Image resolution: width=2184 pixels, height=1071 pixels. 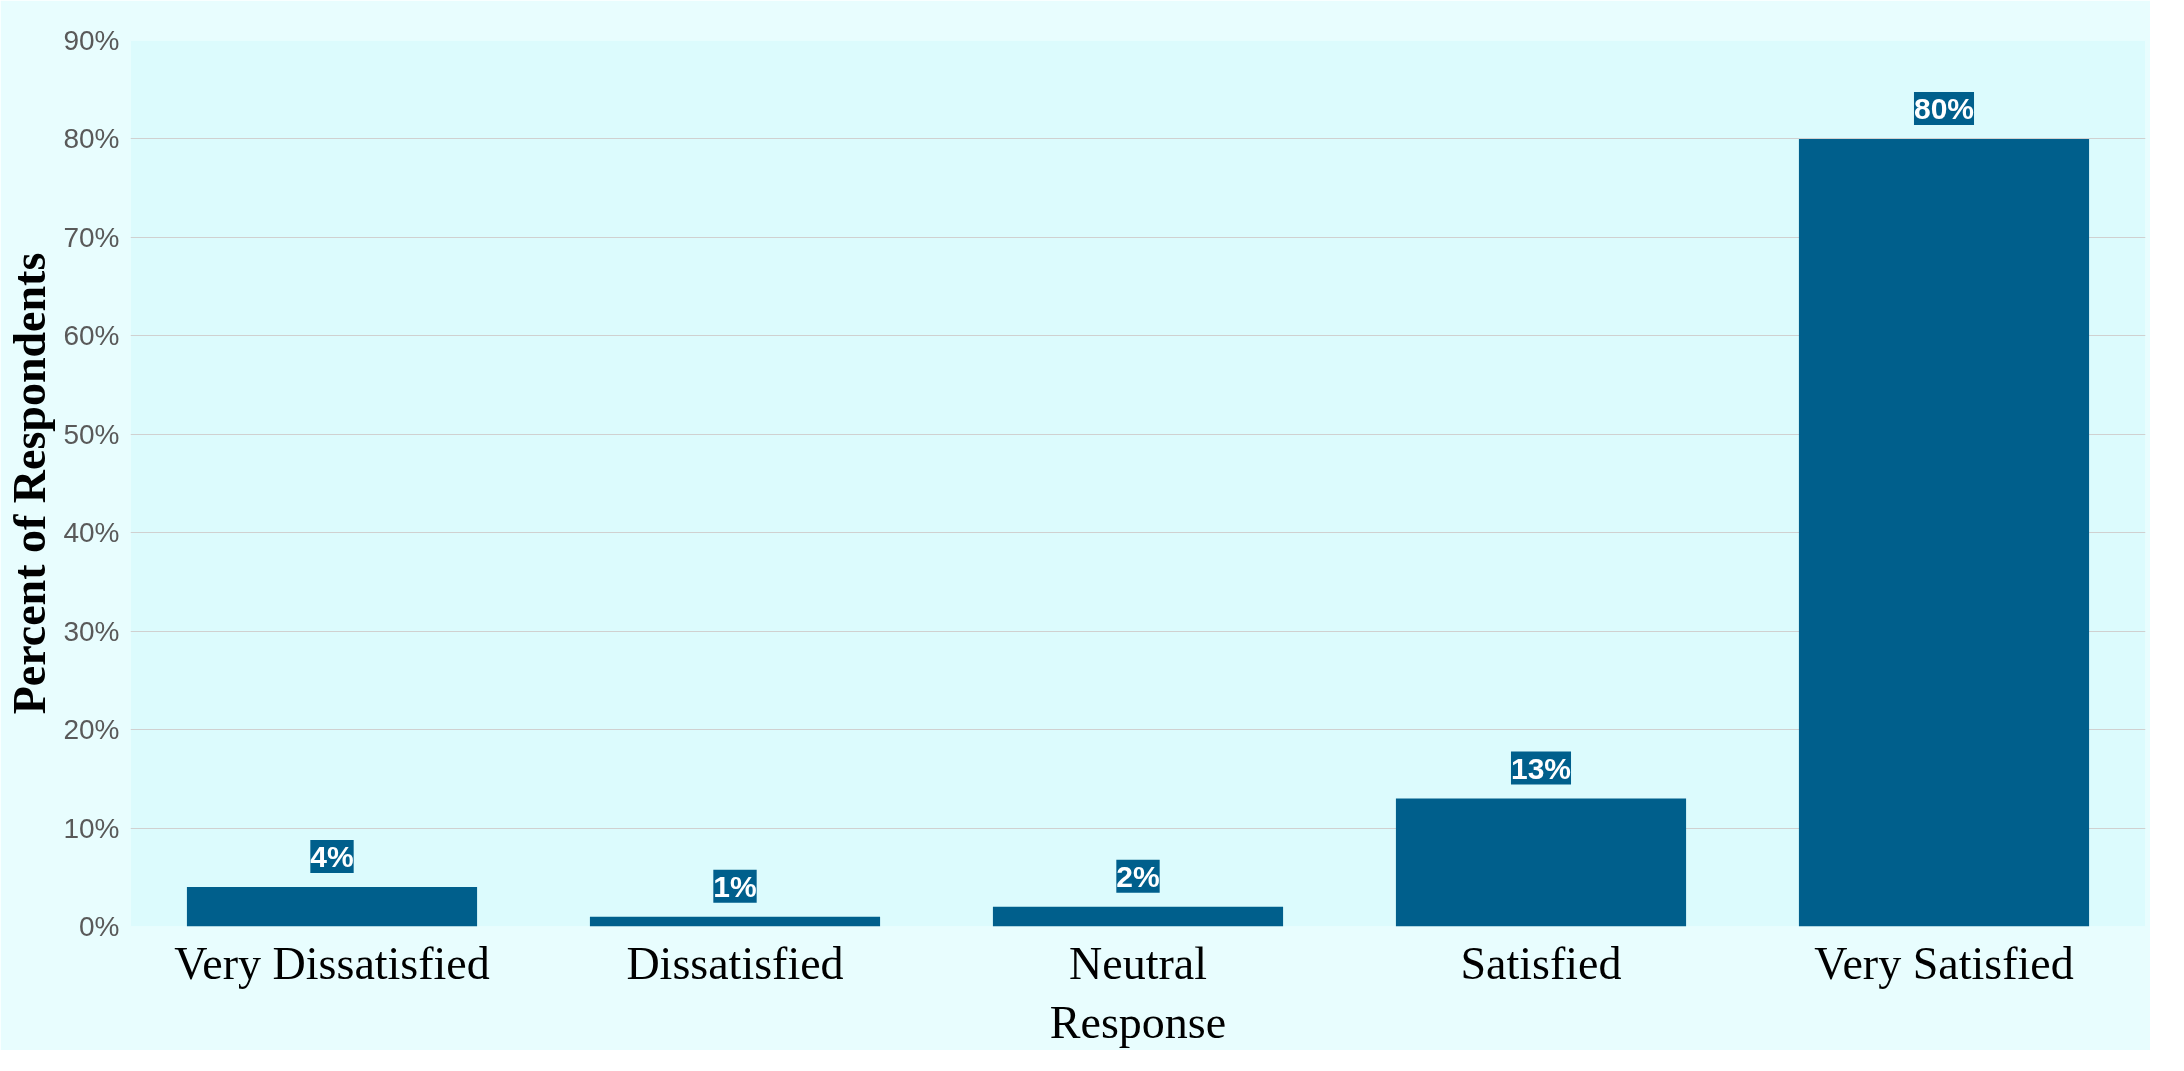 What do you see at coordinates (99, 926) in the screenshot?
I see `y-tick-label: 0%` at bounding box center [99, 926].